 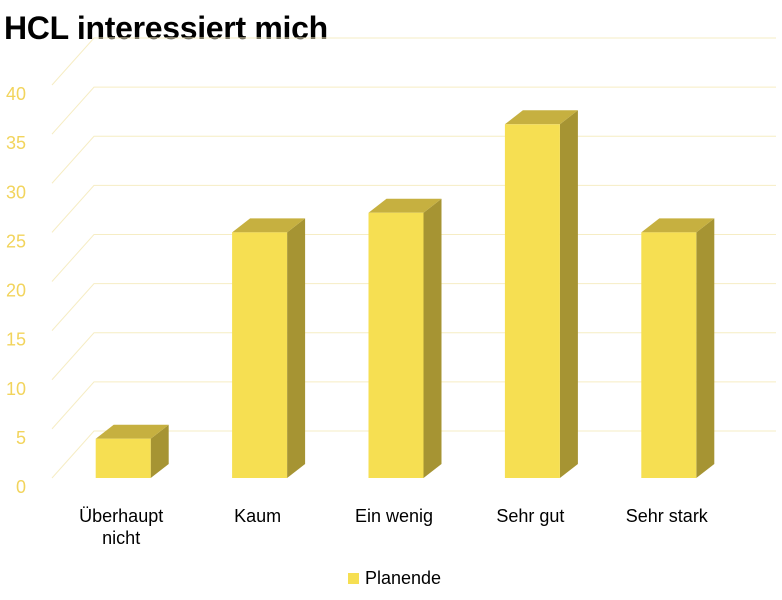 What do you see at coordinates (16, 340) in the screenshot?
I see `y-tick-label: 15` at bounding box center [16, 340].